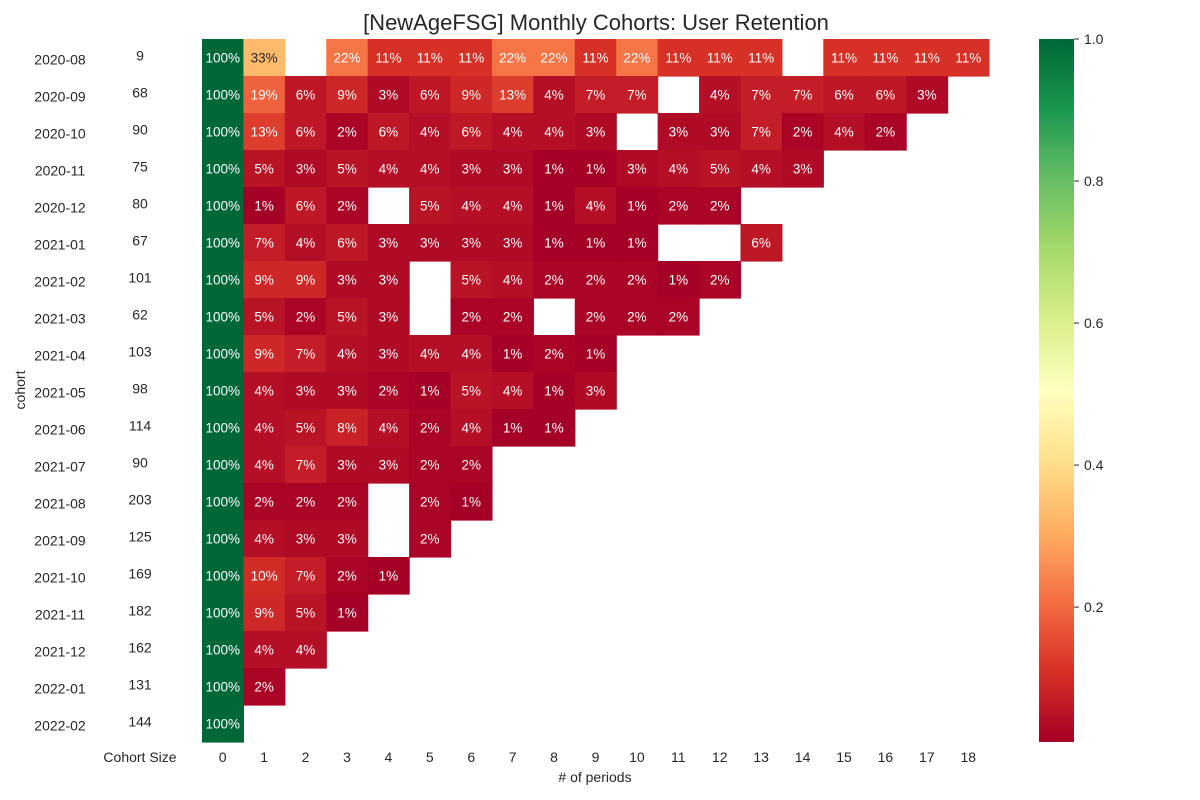 This screenshot has height=800, width=1200. Describe the element at coordinates (20, 389) in the screenshot. I see `y-axis-label: cohort` at that location.